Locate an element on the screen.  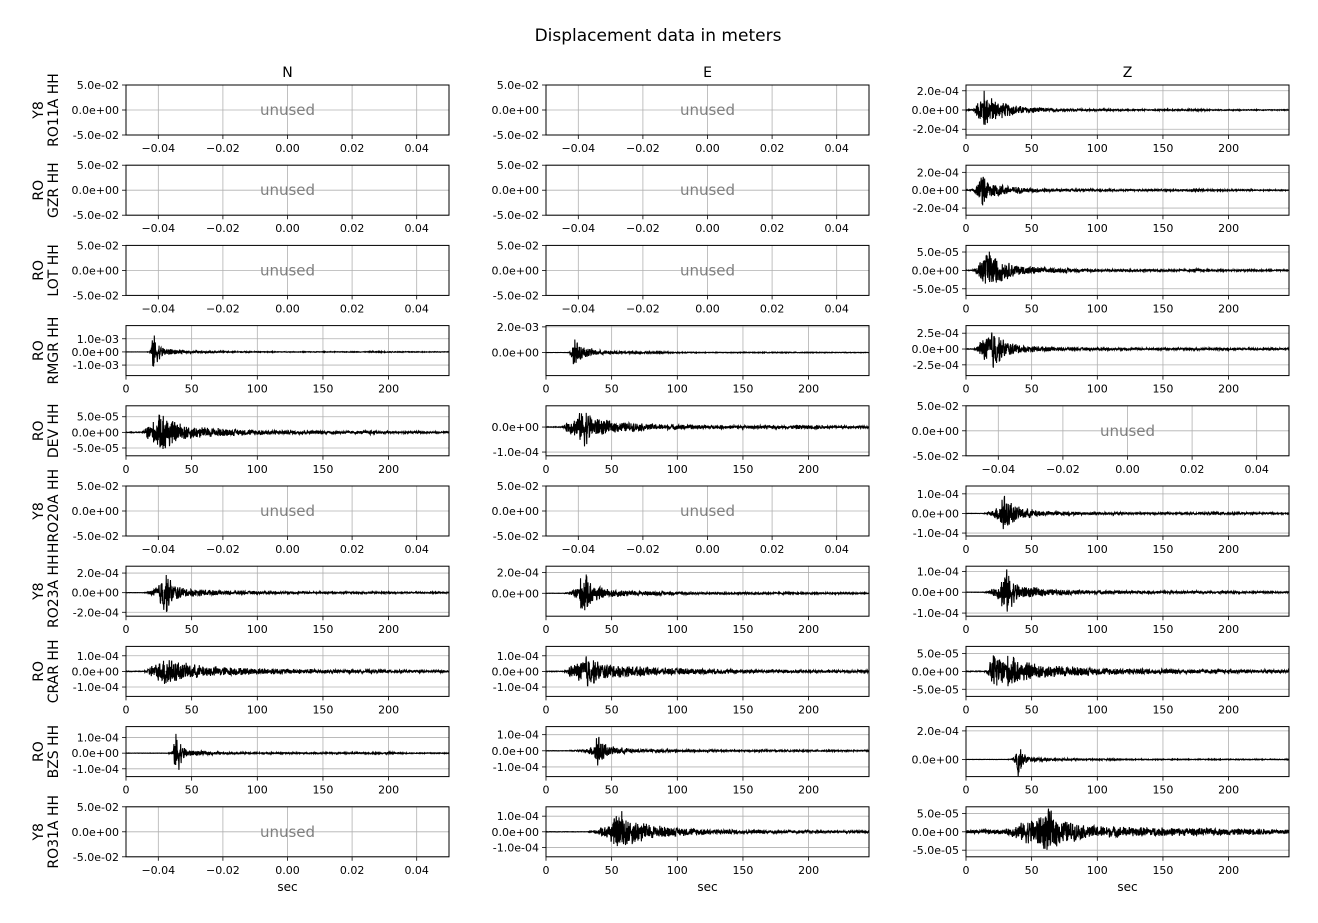
ytick-label: -2.0e-04 is located at coordinates (936, 208).